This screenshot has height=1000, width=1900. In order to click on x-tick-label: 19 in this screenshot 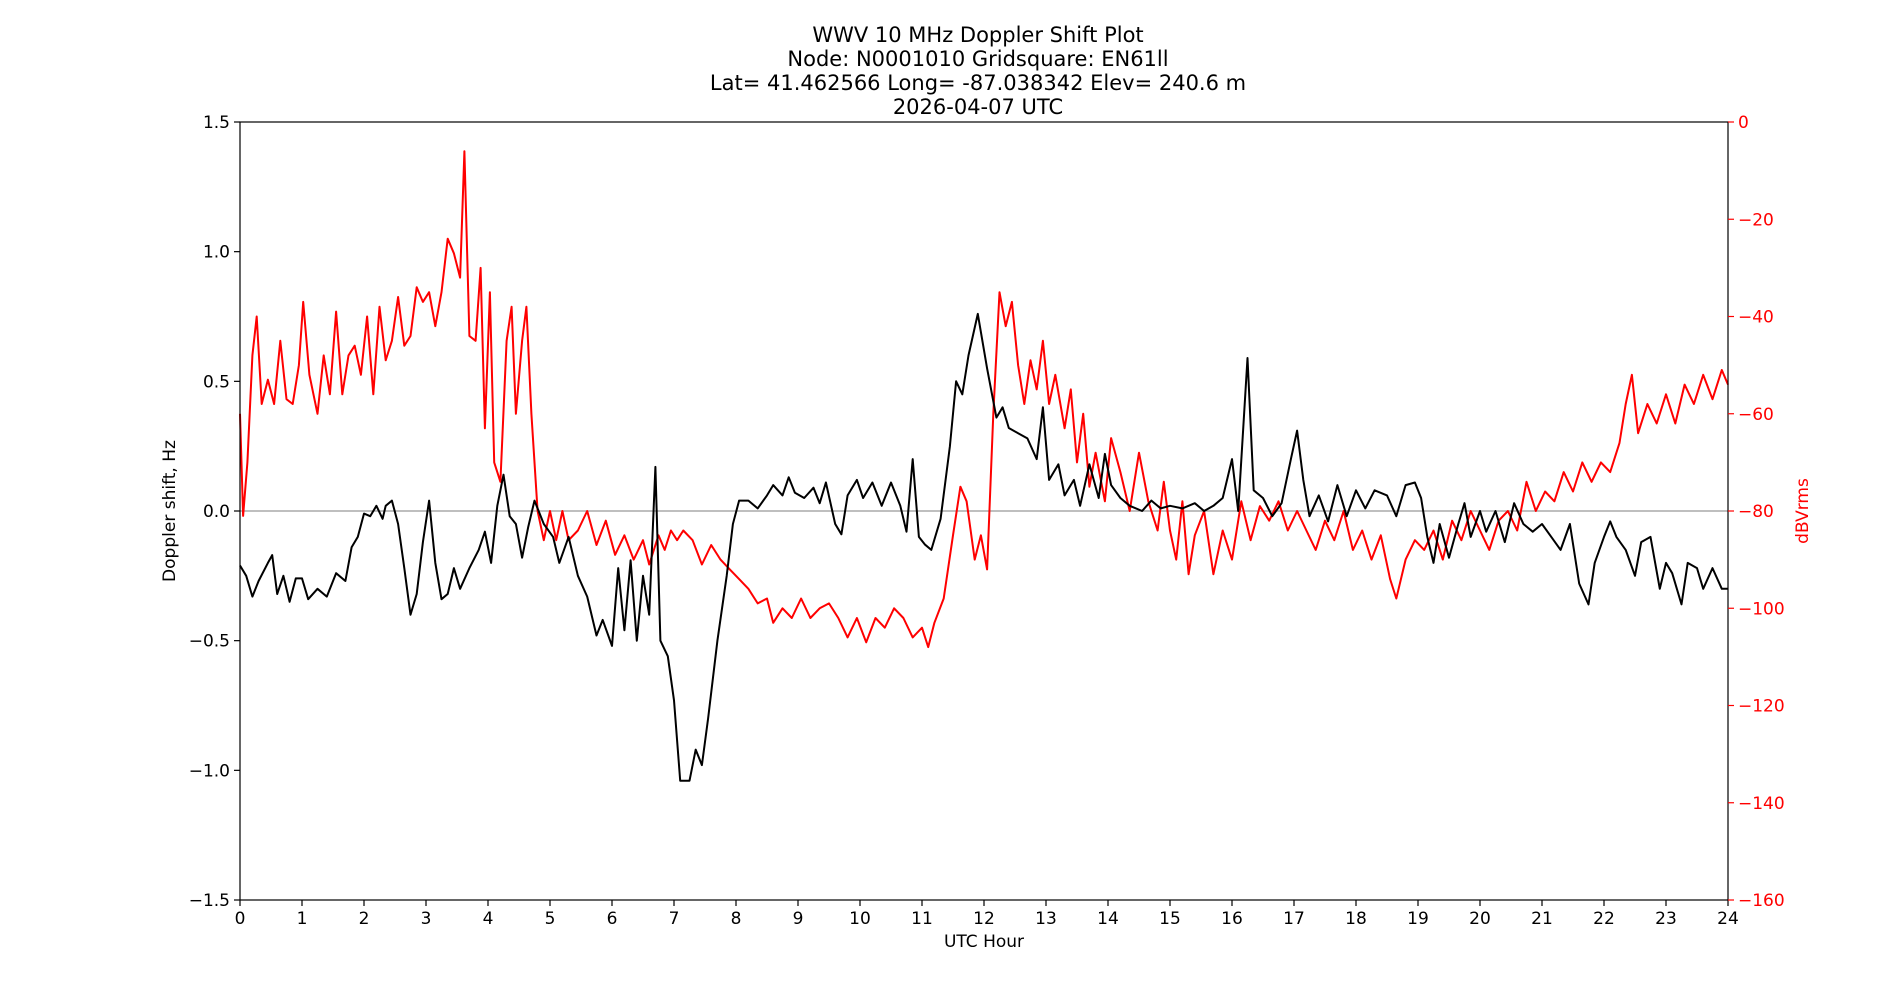, I will do `click(1418, 919)`.